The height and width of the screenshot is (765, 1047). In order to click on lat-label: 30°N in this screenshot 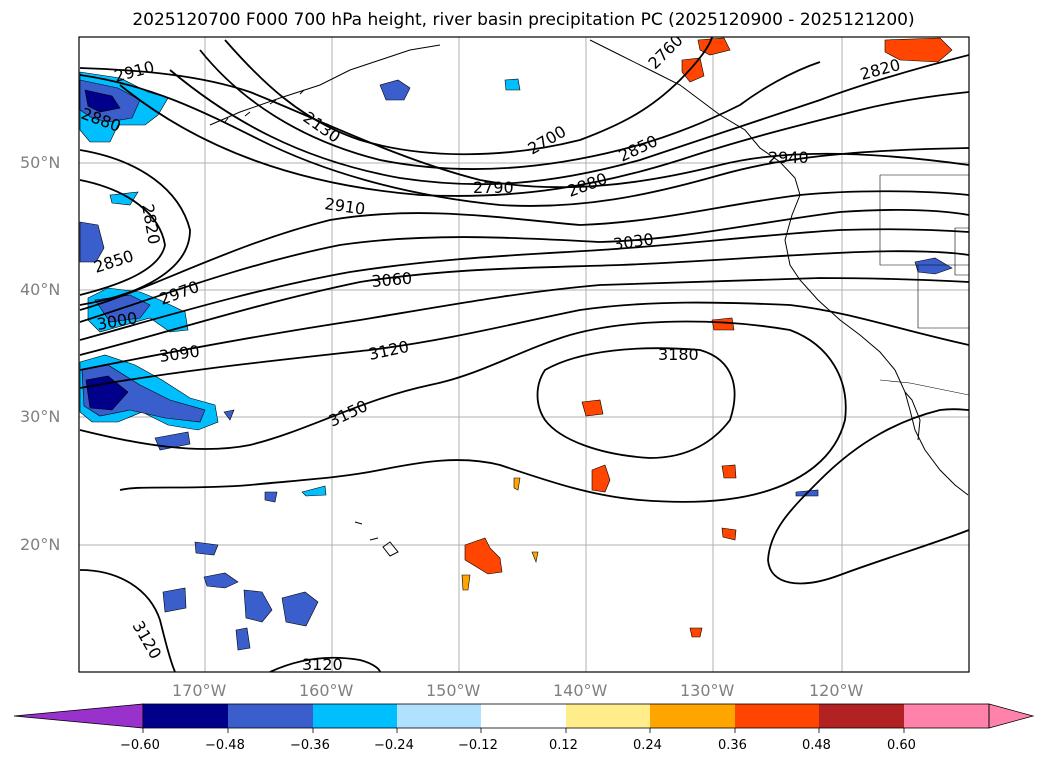, I will do `click(40, 416)`.